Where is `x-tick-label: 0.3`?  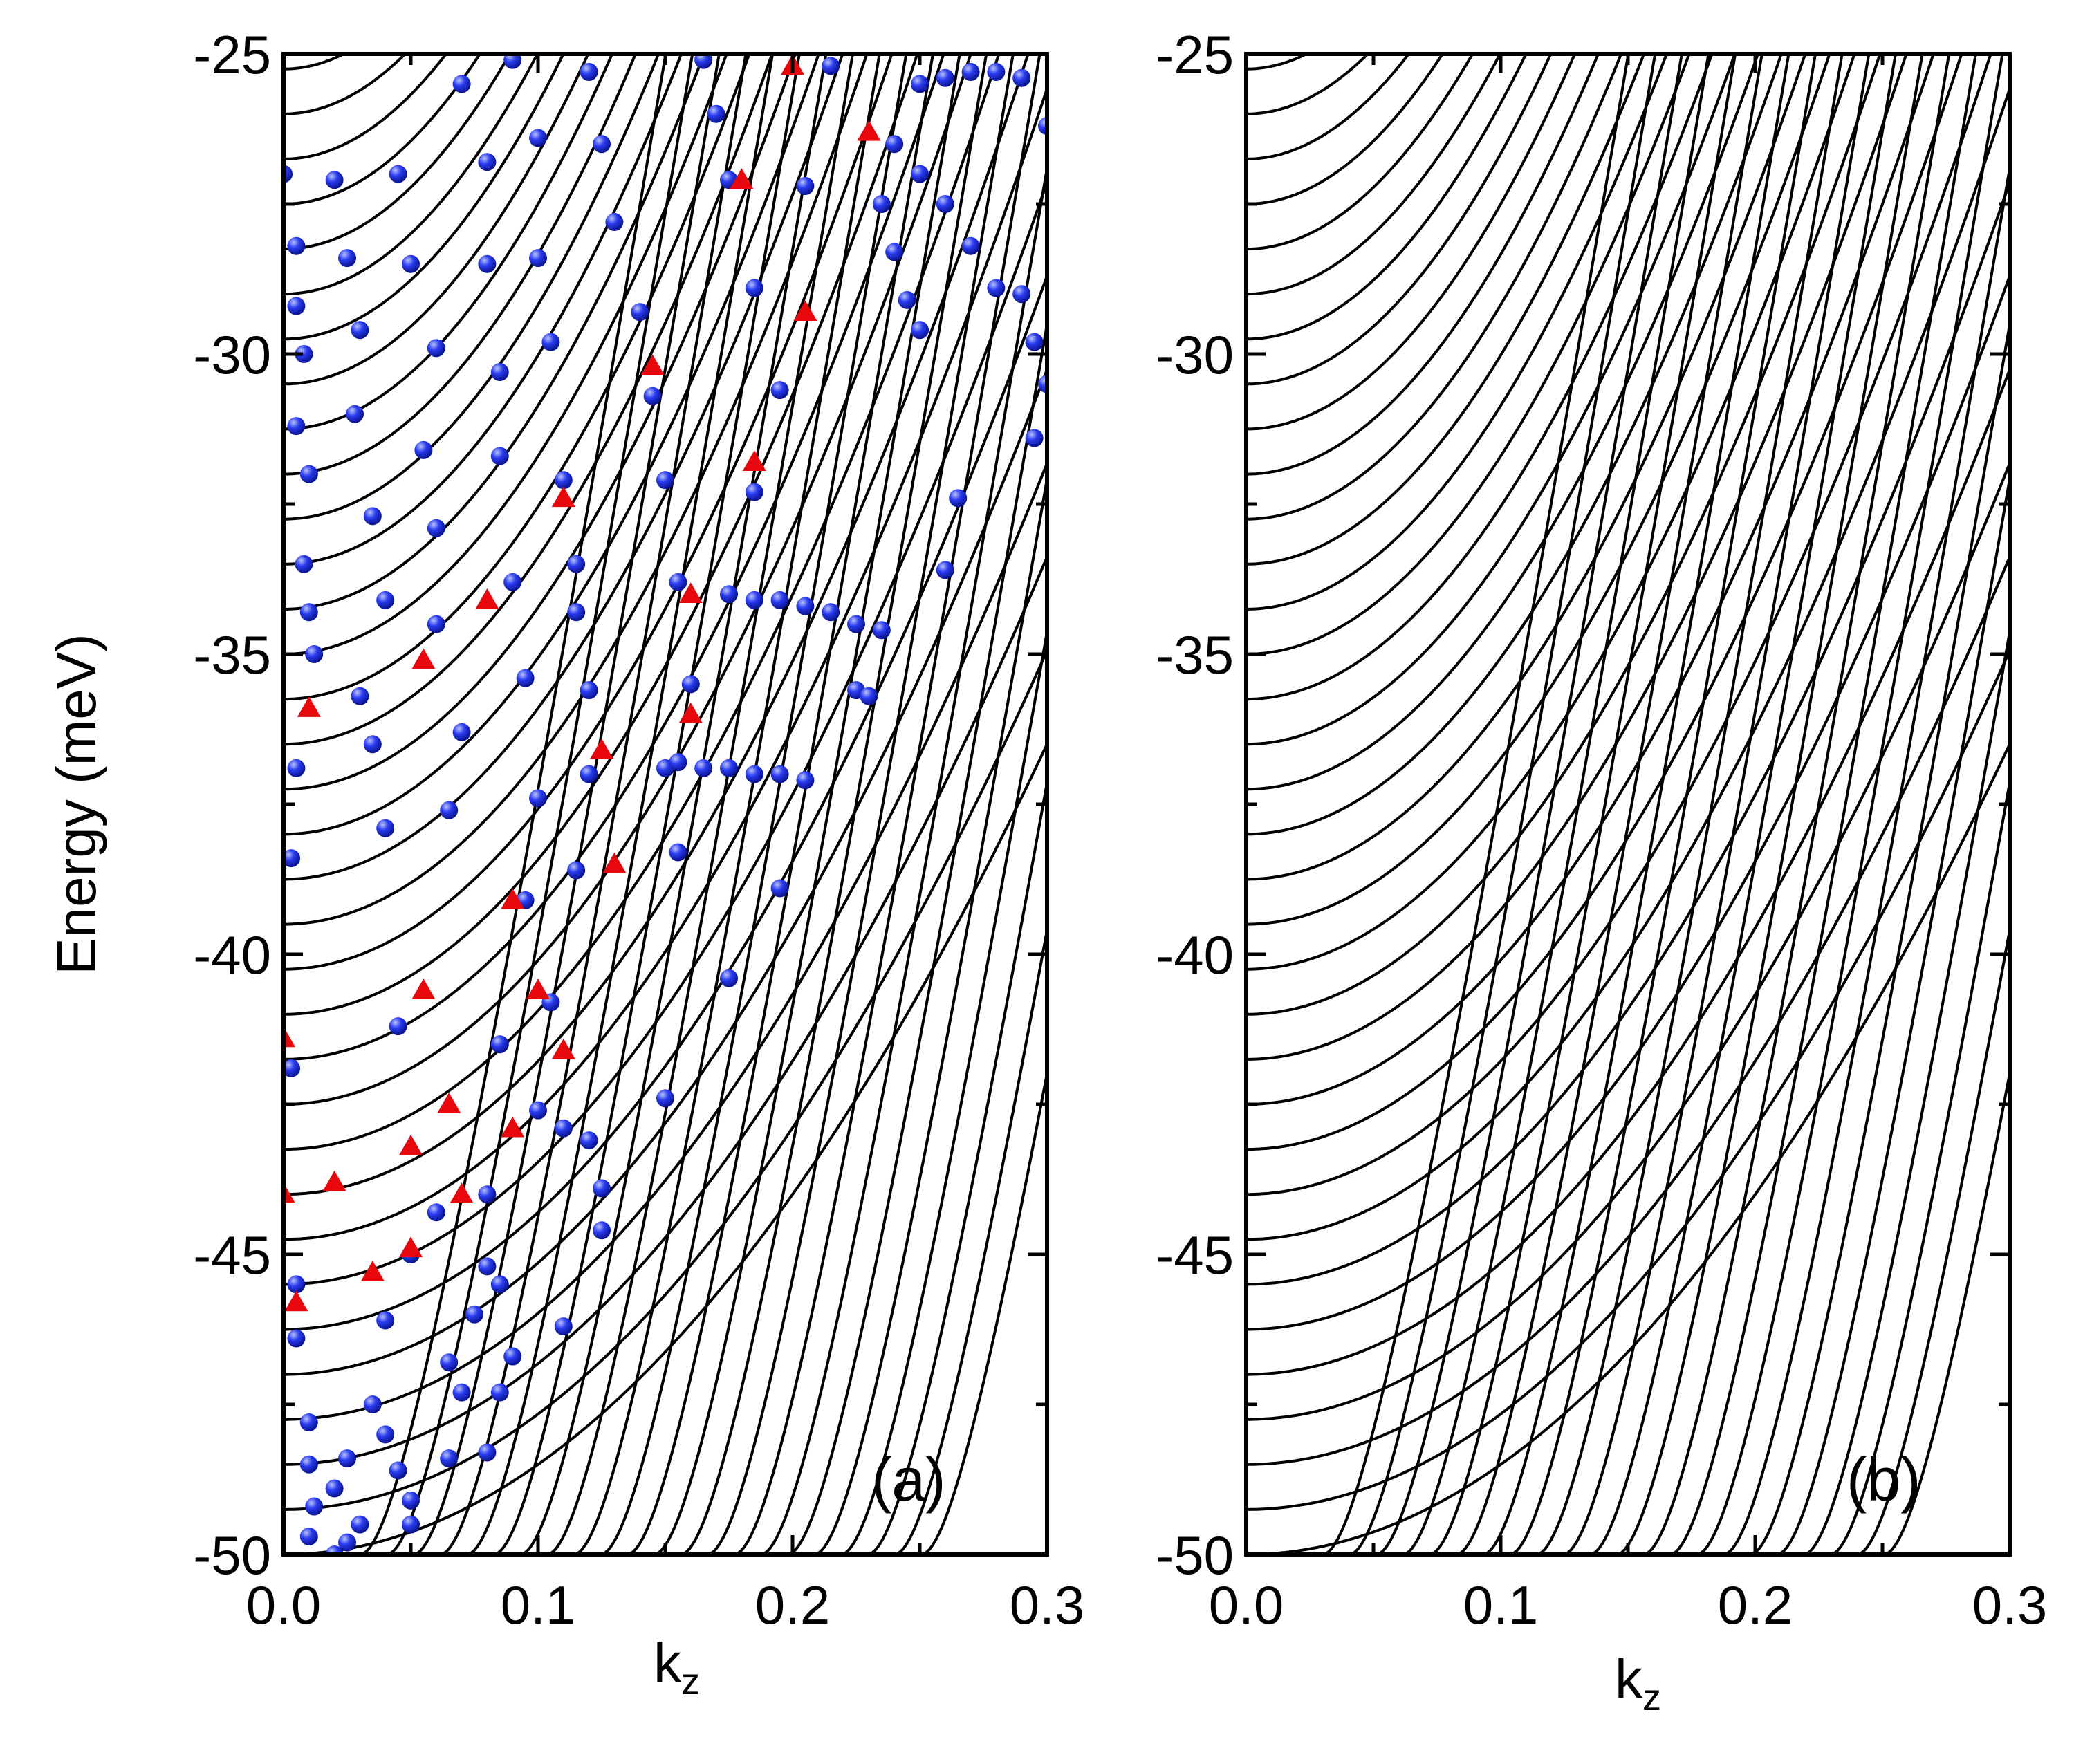 x-tick-label: 0.3 is located at coordinates (2009, 1605).